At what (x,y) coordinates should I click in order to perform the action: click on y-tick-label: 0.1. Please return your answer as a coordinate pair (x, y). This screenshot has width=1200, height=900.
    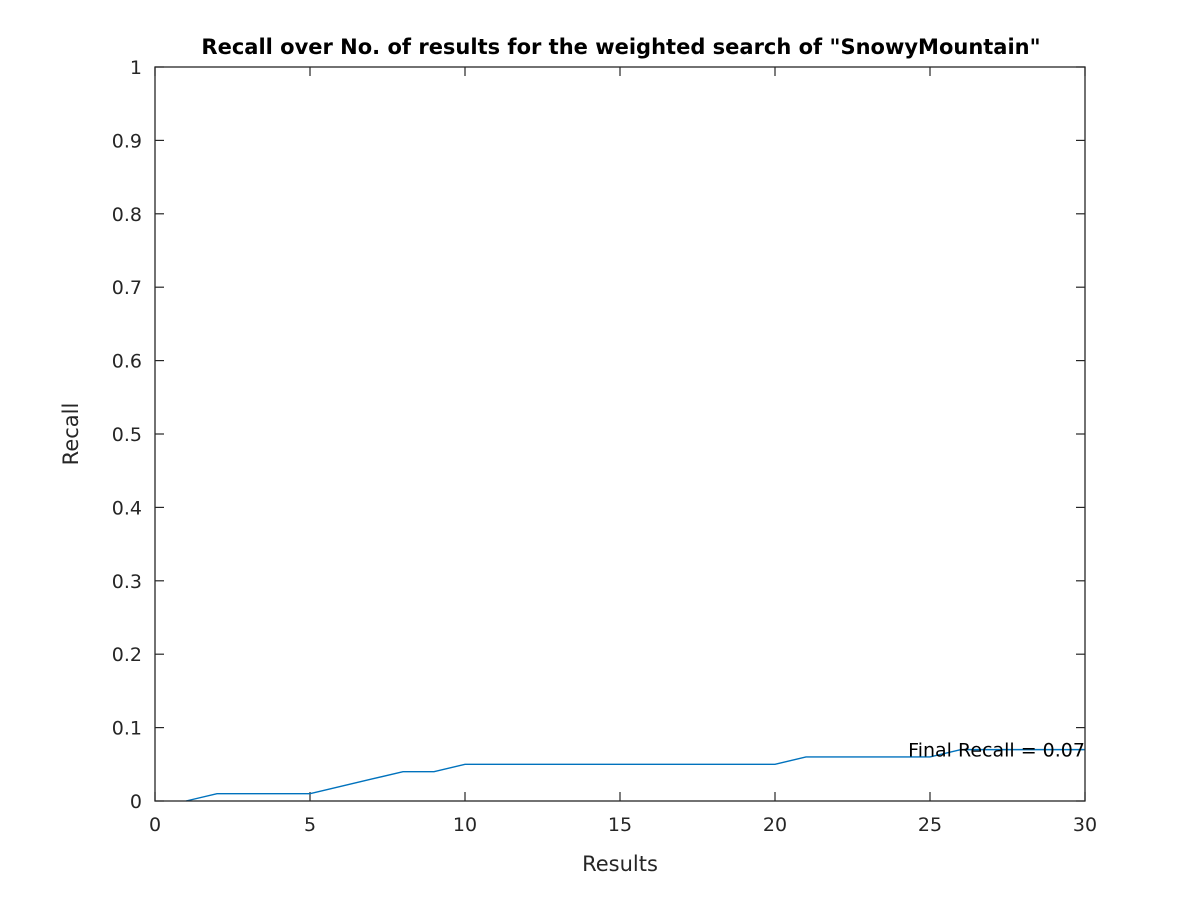
    Looking at the image, I should click on (127, 729).